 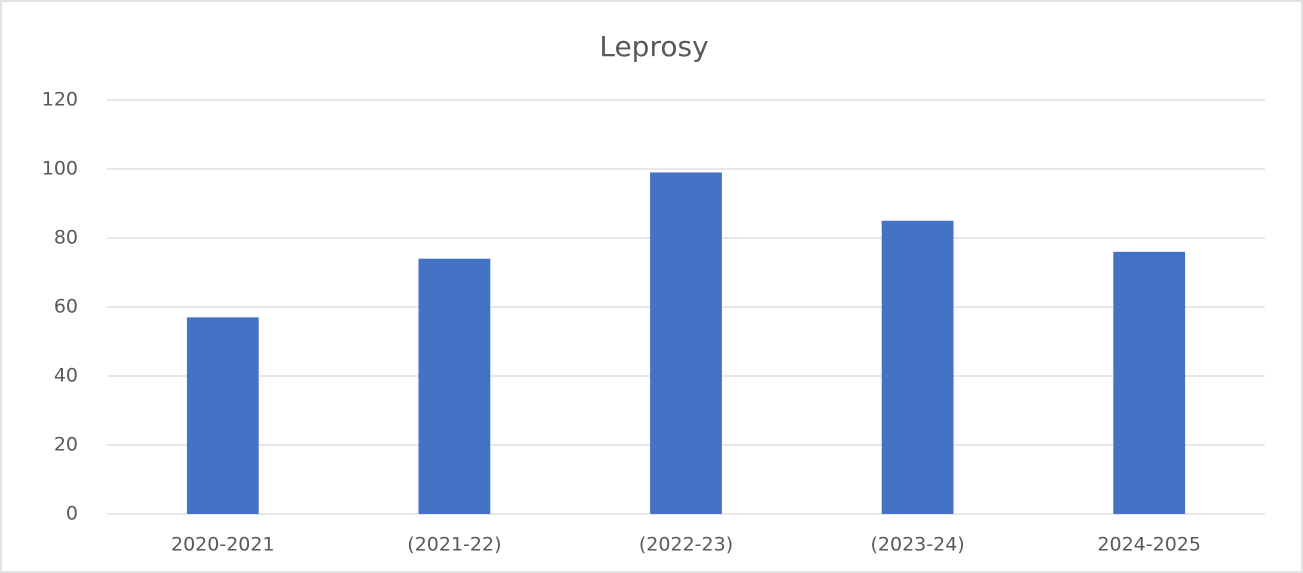 What do you see at coordinates (60, 169) in the screenshot?
I see `y-tick-label: 100` at bounding box center [60, 169].